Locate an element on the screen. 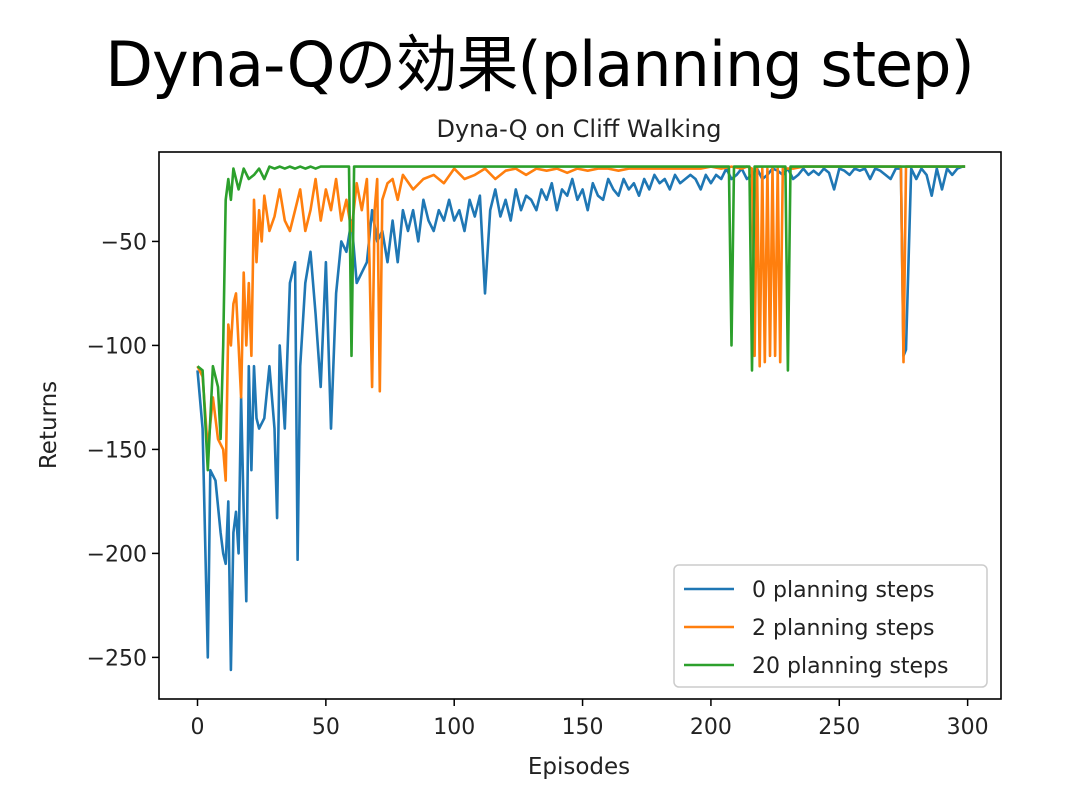  legend-box is located at coordinates (830, 626).